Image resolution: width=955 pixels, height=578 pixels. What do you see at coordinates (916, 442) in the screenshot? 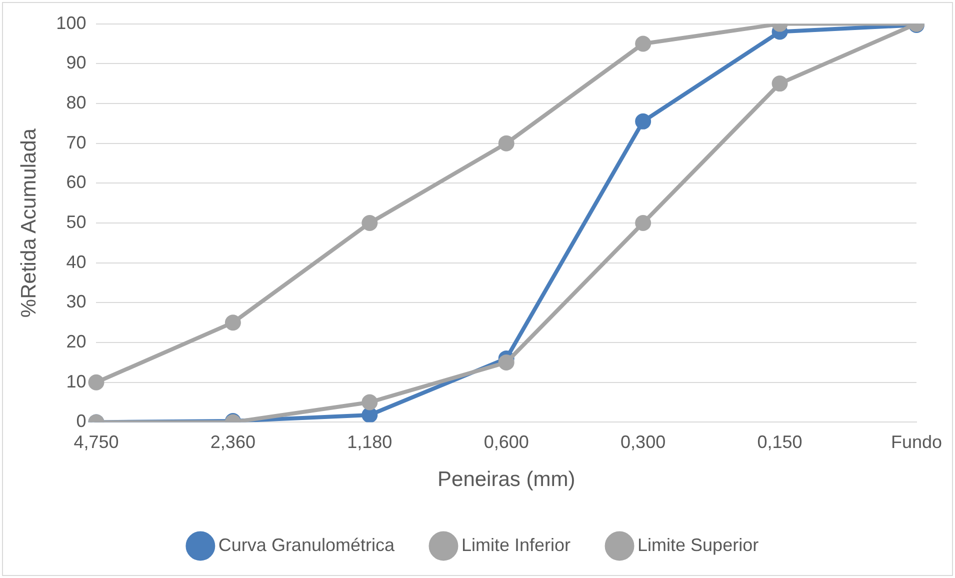
I see `x-tick-label: Fundo` at bounding box center [916, 442].